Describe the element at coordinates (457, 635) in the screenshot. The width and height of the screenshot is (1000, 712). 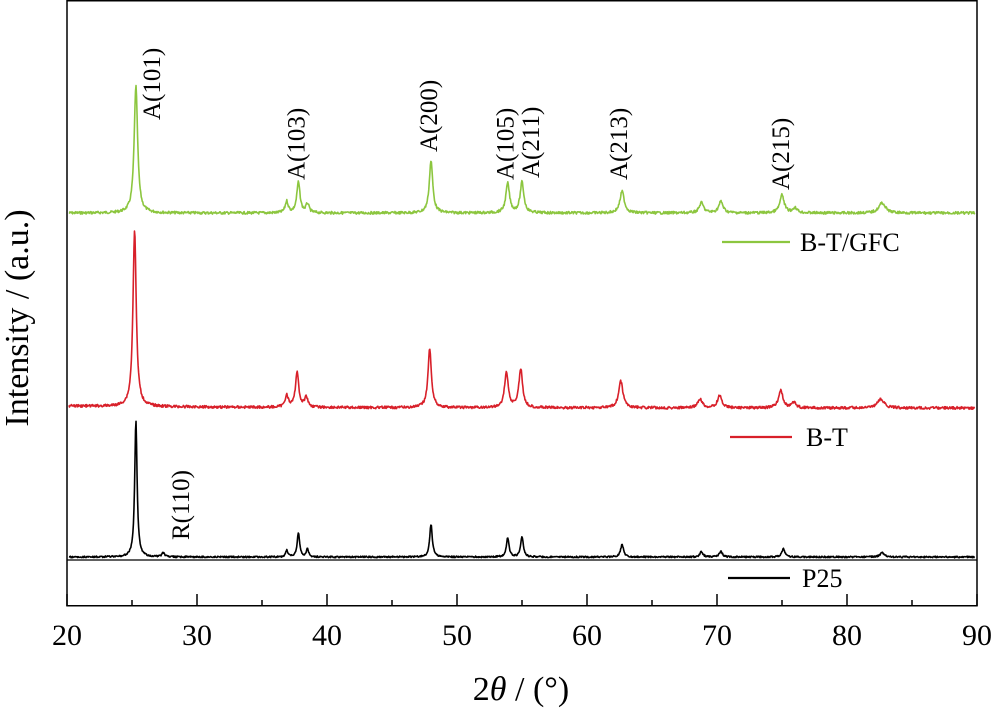
I see `x-tick-label: 50` at that location.